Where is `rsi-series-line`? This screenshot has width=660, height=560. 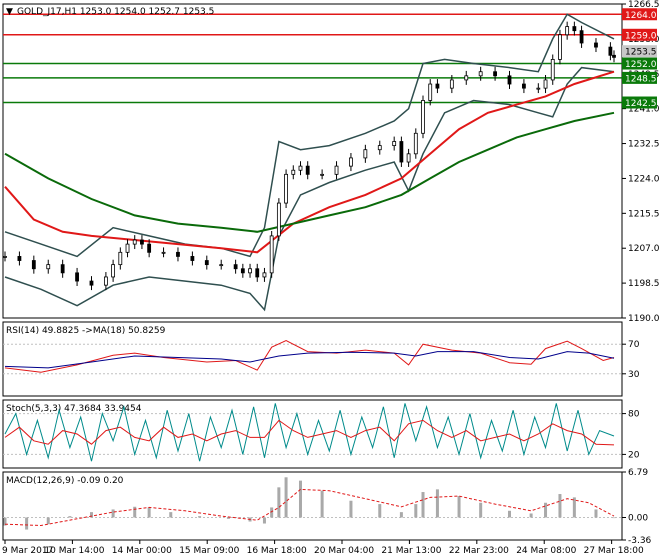
rsi-series-line is located at coordinates (309, 356).